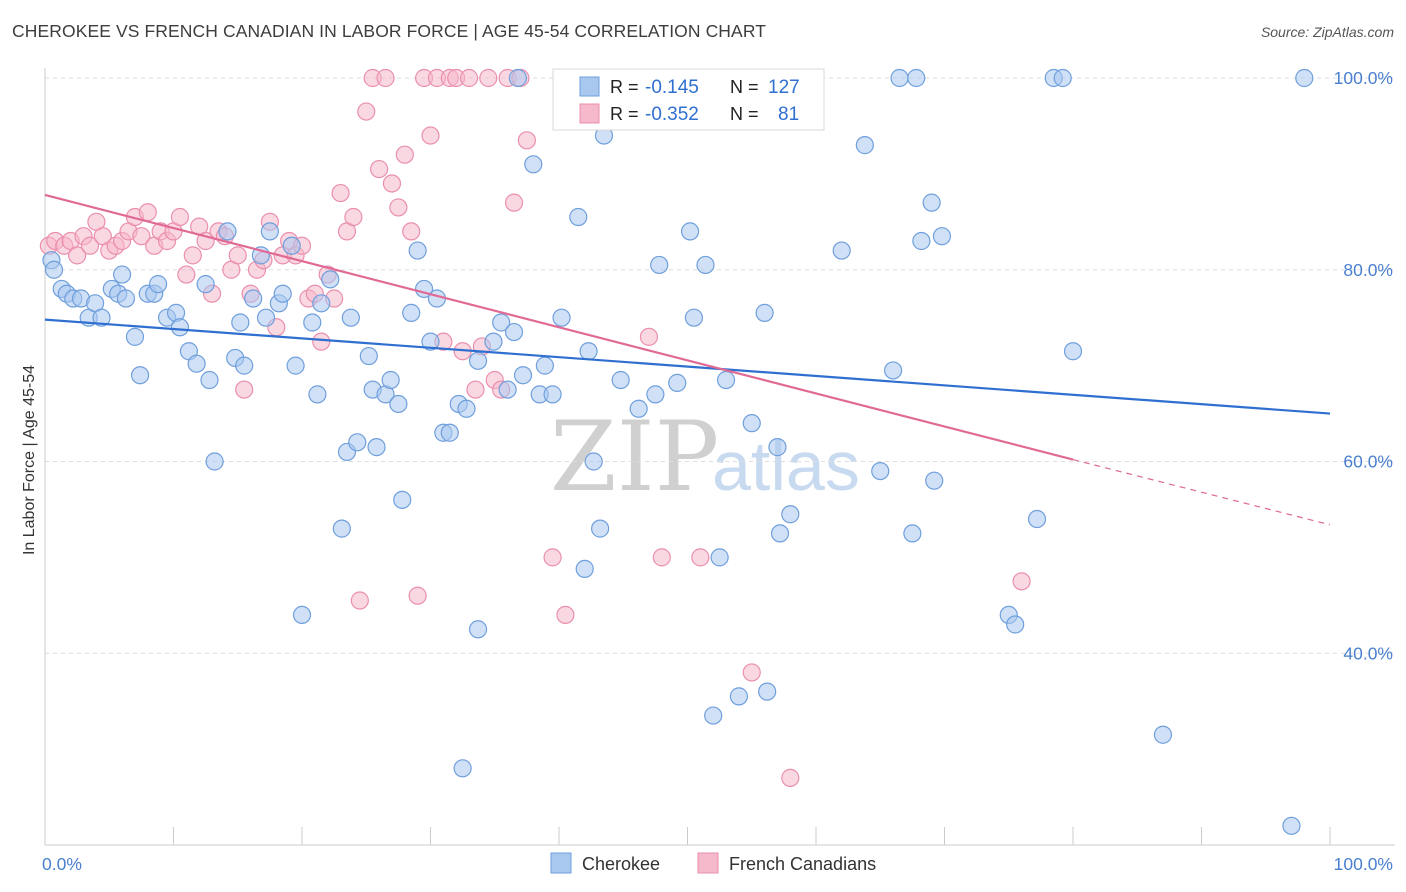 The image size is (1406, 892). What do you see at coordinates (744, 87) in the screenshot?
I see `stats-legend-n-label-1: N =` at bounding box center [744, 87].